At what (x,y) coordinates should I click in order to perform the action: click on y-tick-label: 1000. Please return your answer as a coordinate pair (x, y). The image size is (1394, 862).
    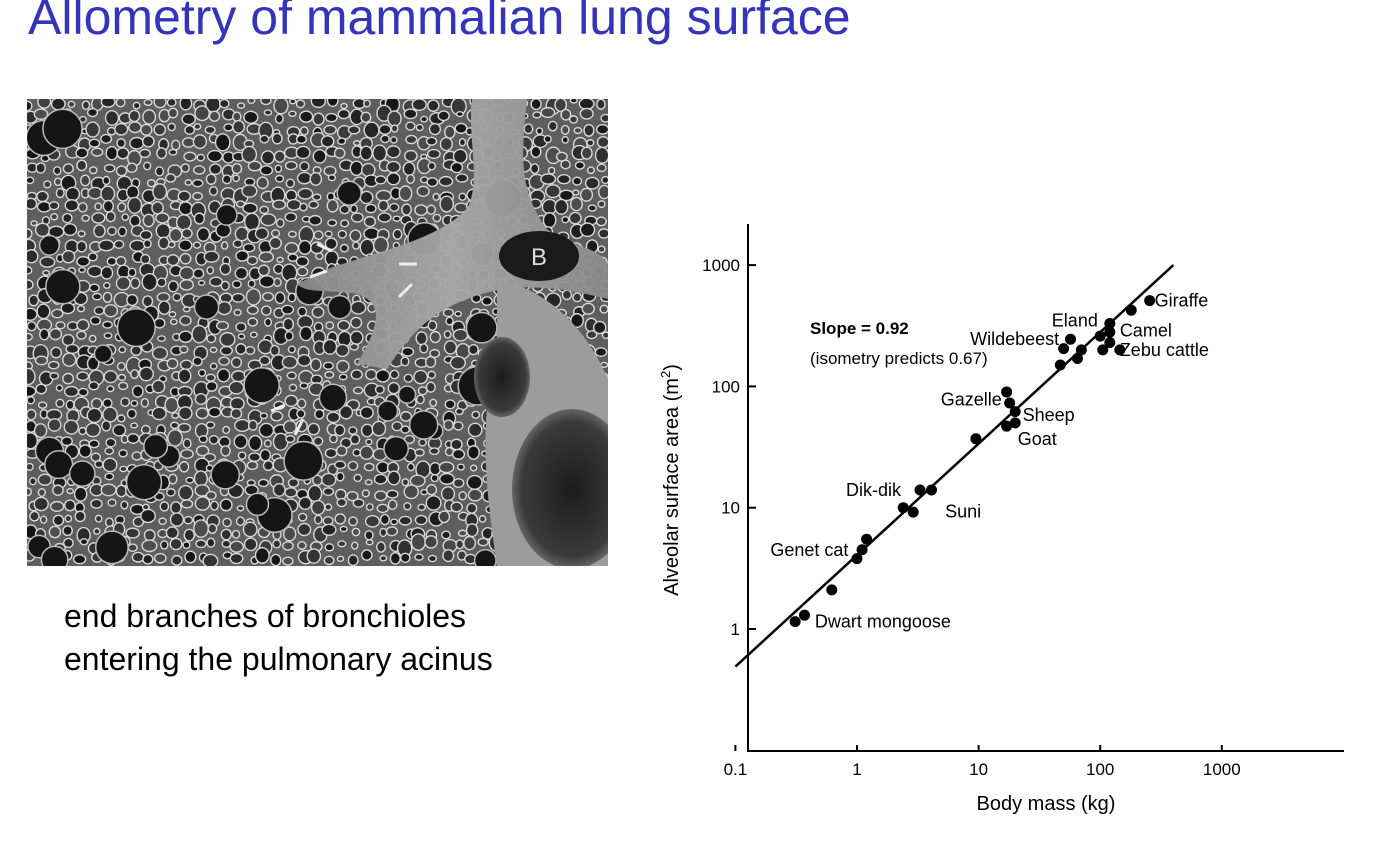
    Looking at the image, I should click on (721, 265).